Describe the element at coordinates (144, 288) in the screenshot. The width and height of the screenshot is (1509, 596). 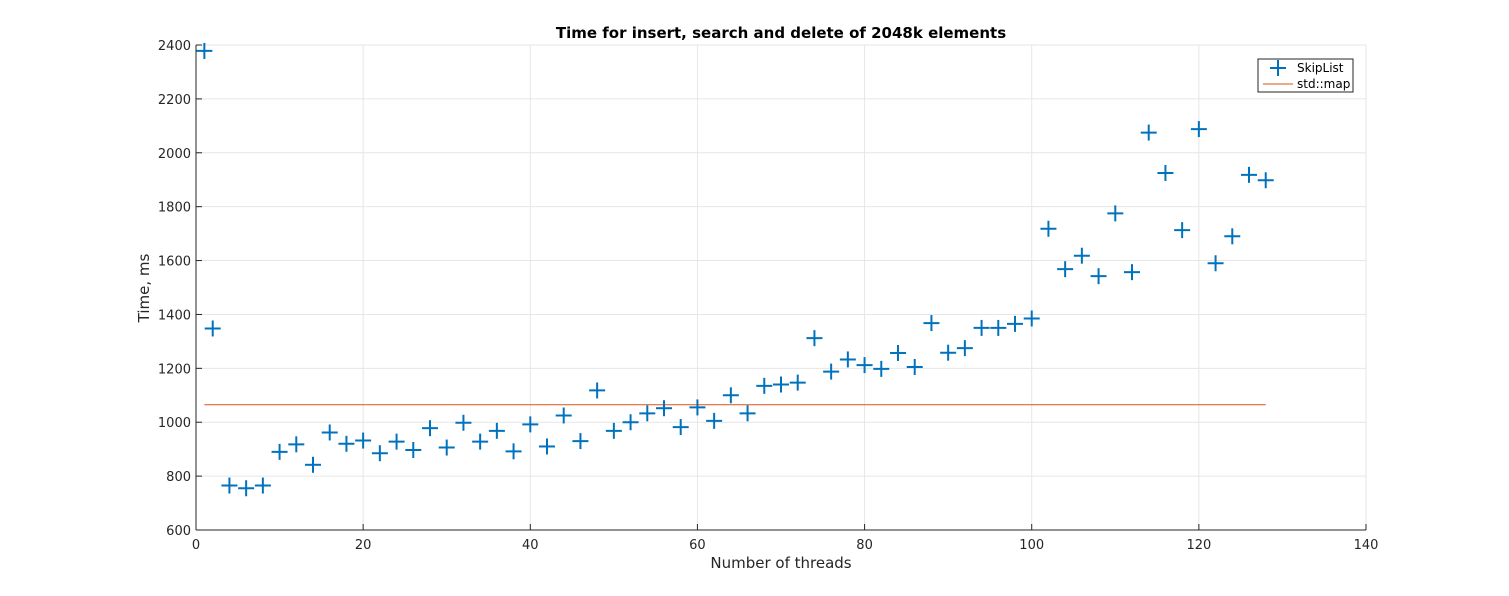
I see `y-axis-label: Time, ms` at that location.